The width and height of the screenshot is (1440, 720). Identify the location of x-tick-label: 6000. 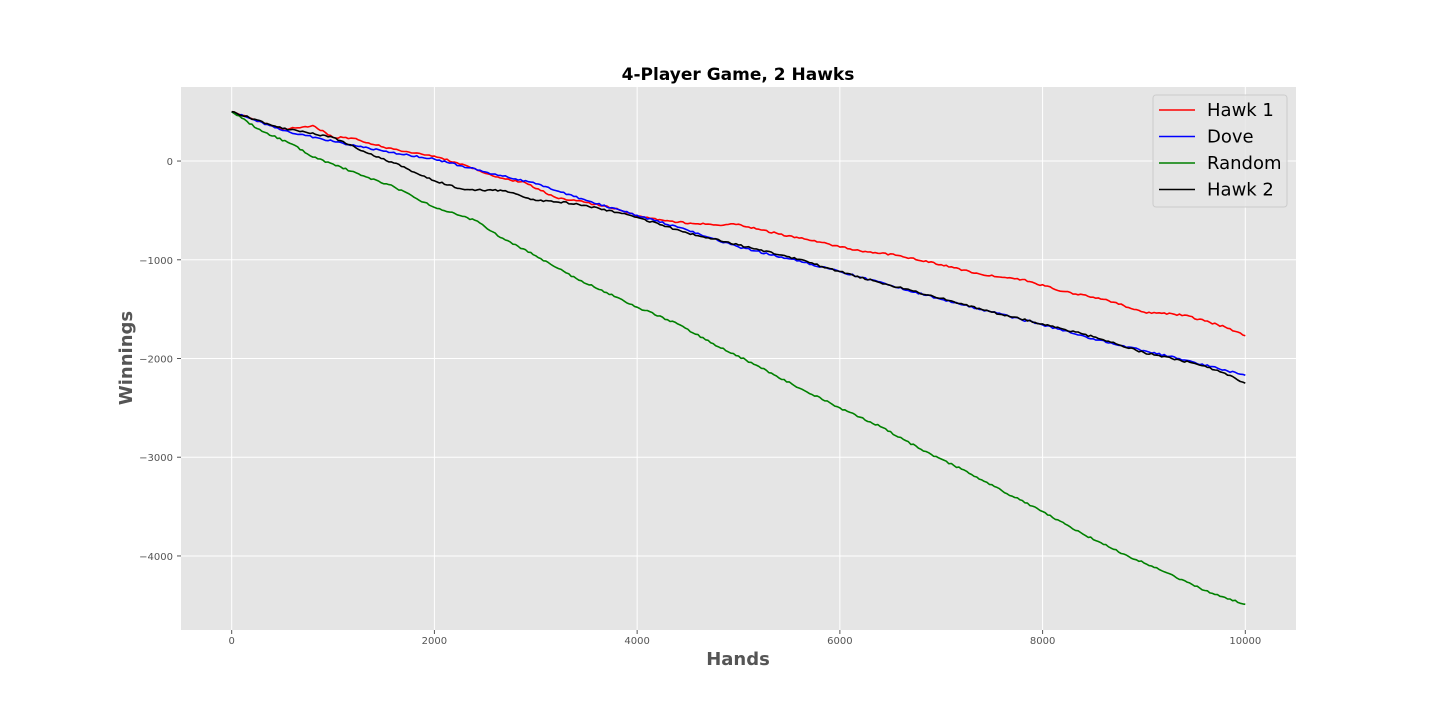
(839, 641).